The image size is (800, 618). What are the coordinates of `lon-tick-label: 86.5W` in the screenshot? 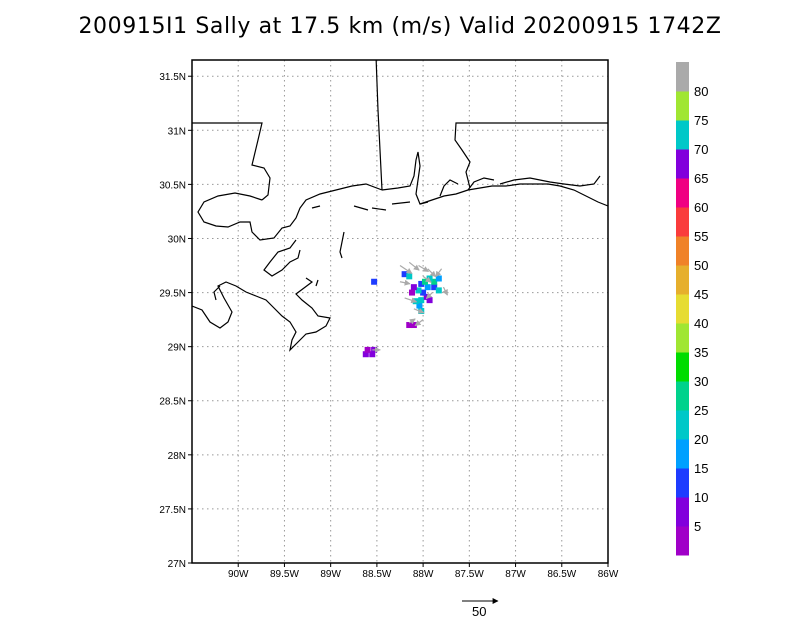 It's located at (561, 574).